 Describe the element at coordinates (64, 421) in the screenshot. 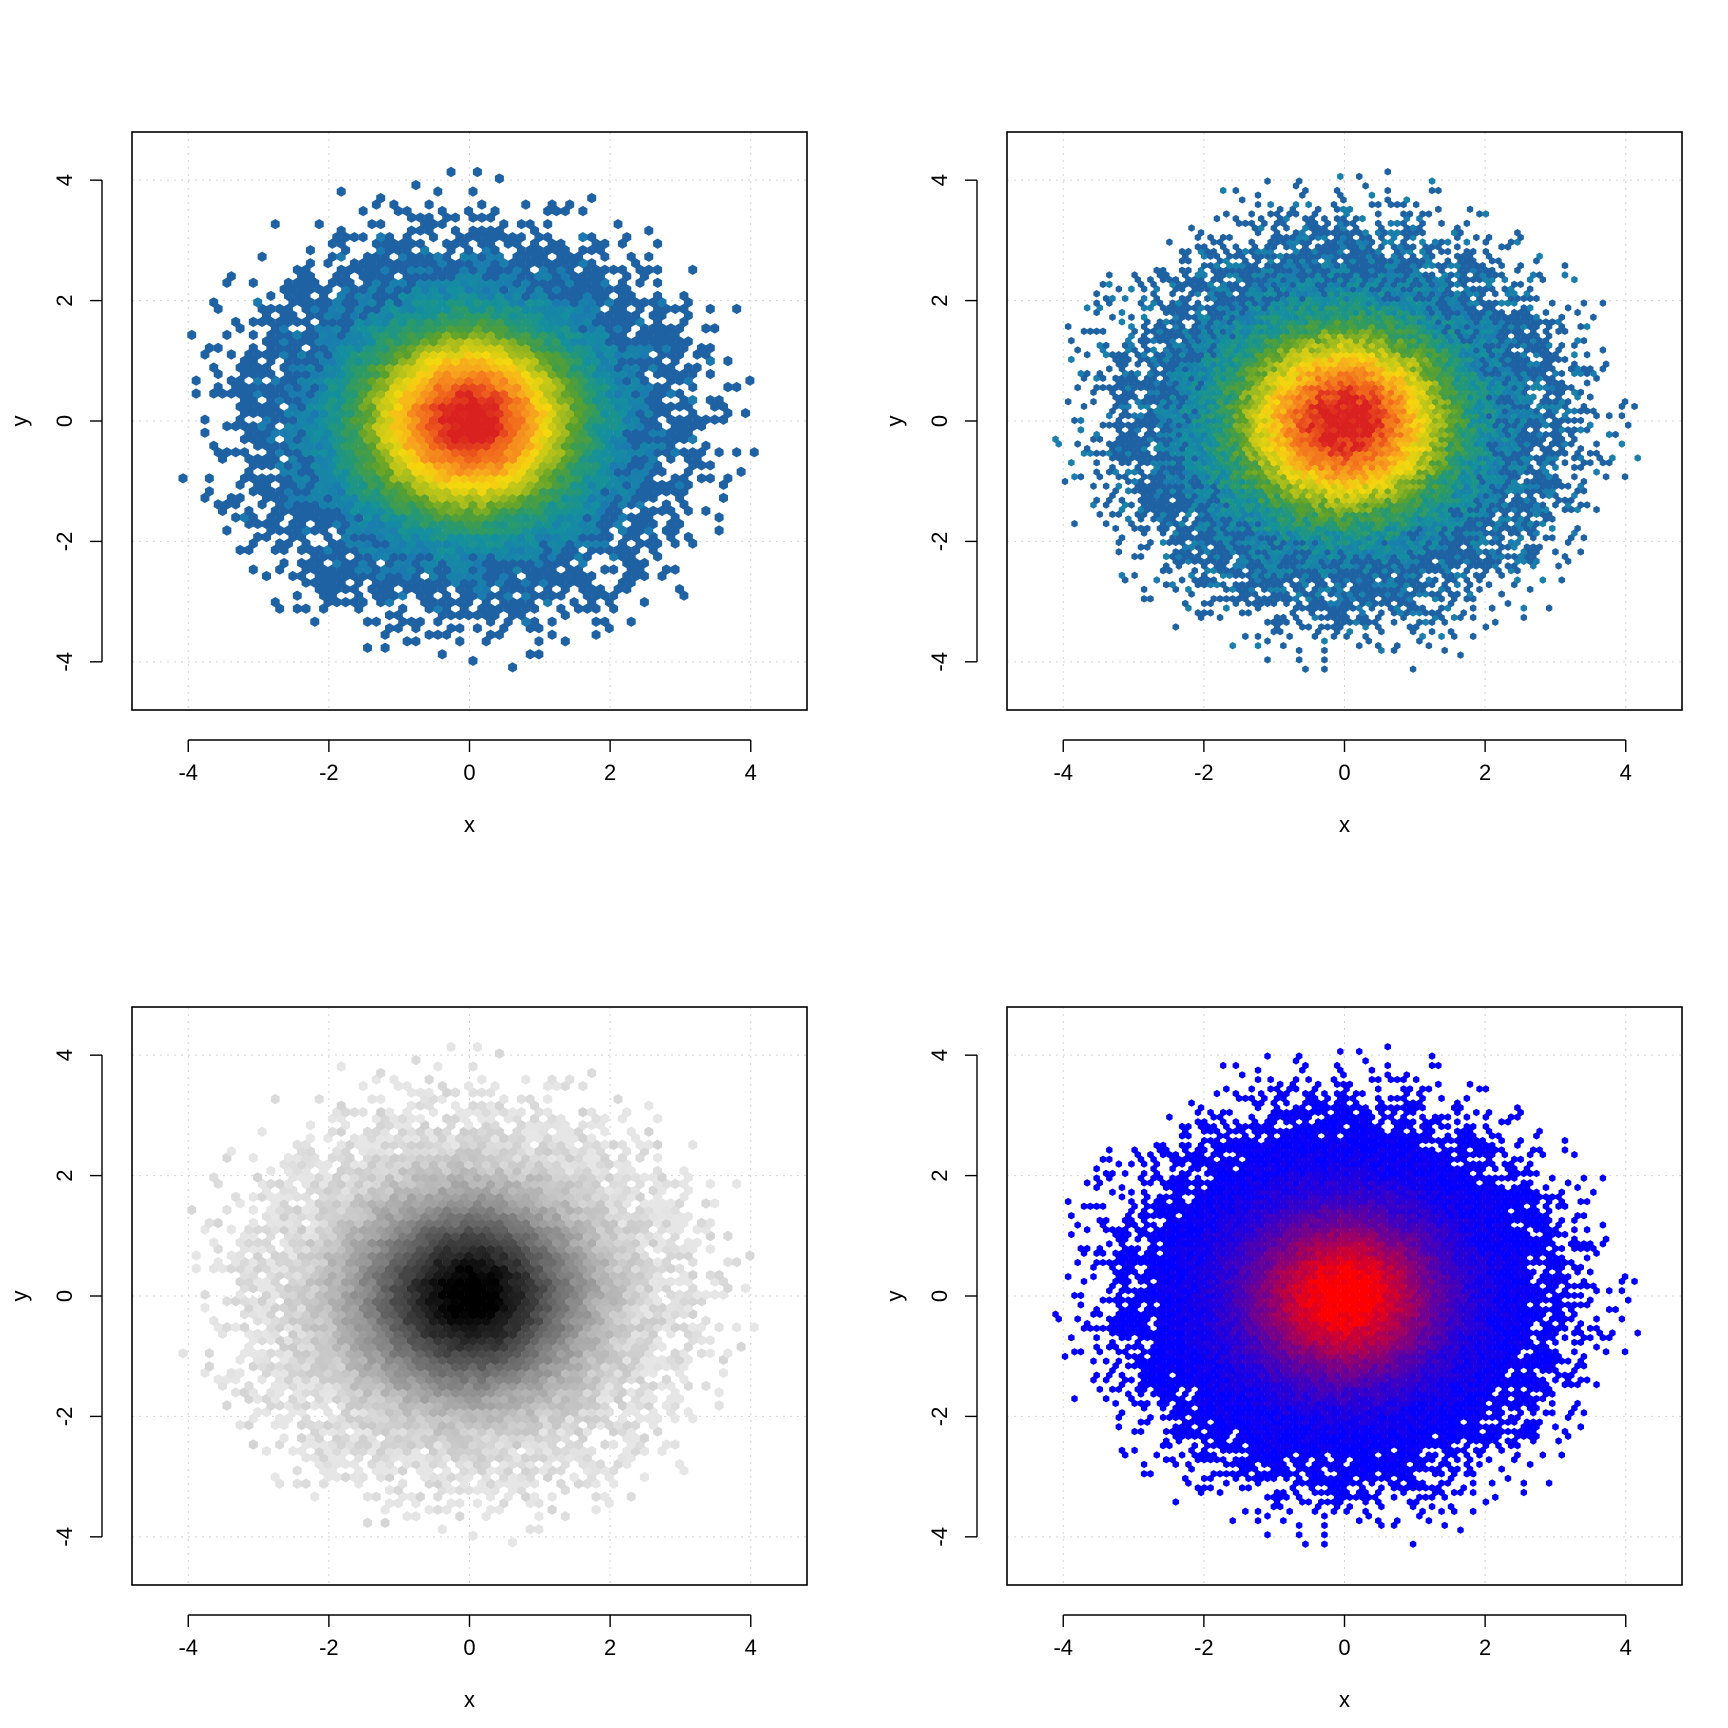

I see `y-tick-label: 0` at that location.